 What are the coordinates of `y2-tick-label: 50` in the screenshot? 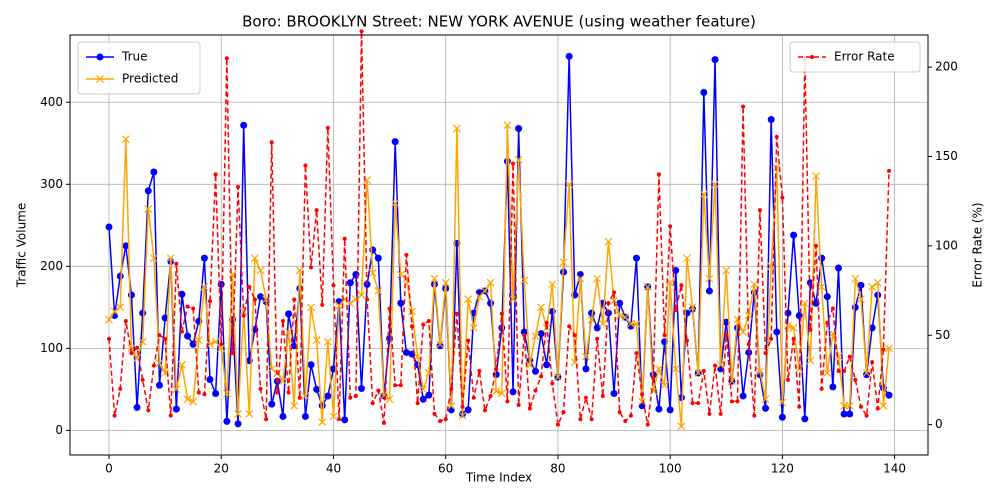 It's located at (942, 335).